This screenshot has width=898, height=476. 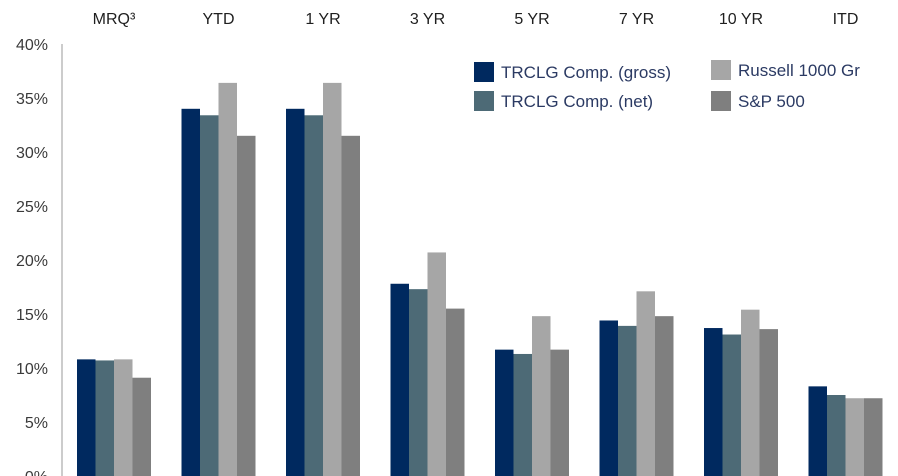 I want to click on category-label: 10 YR, so click(x=741, y=19).